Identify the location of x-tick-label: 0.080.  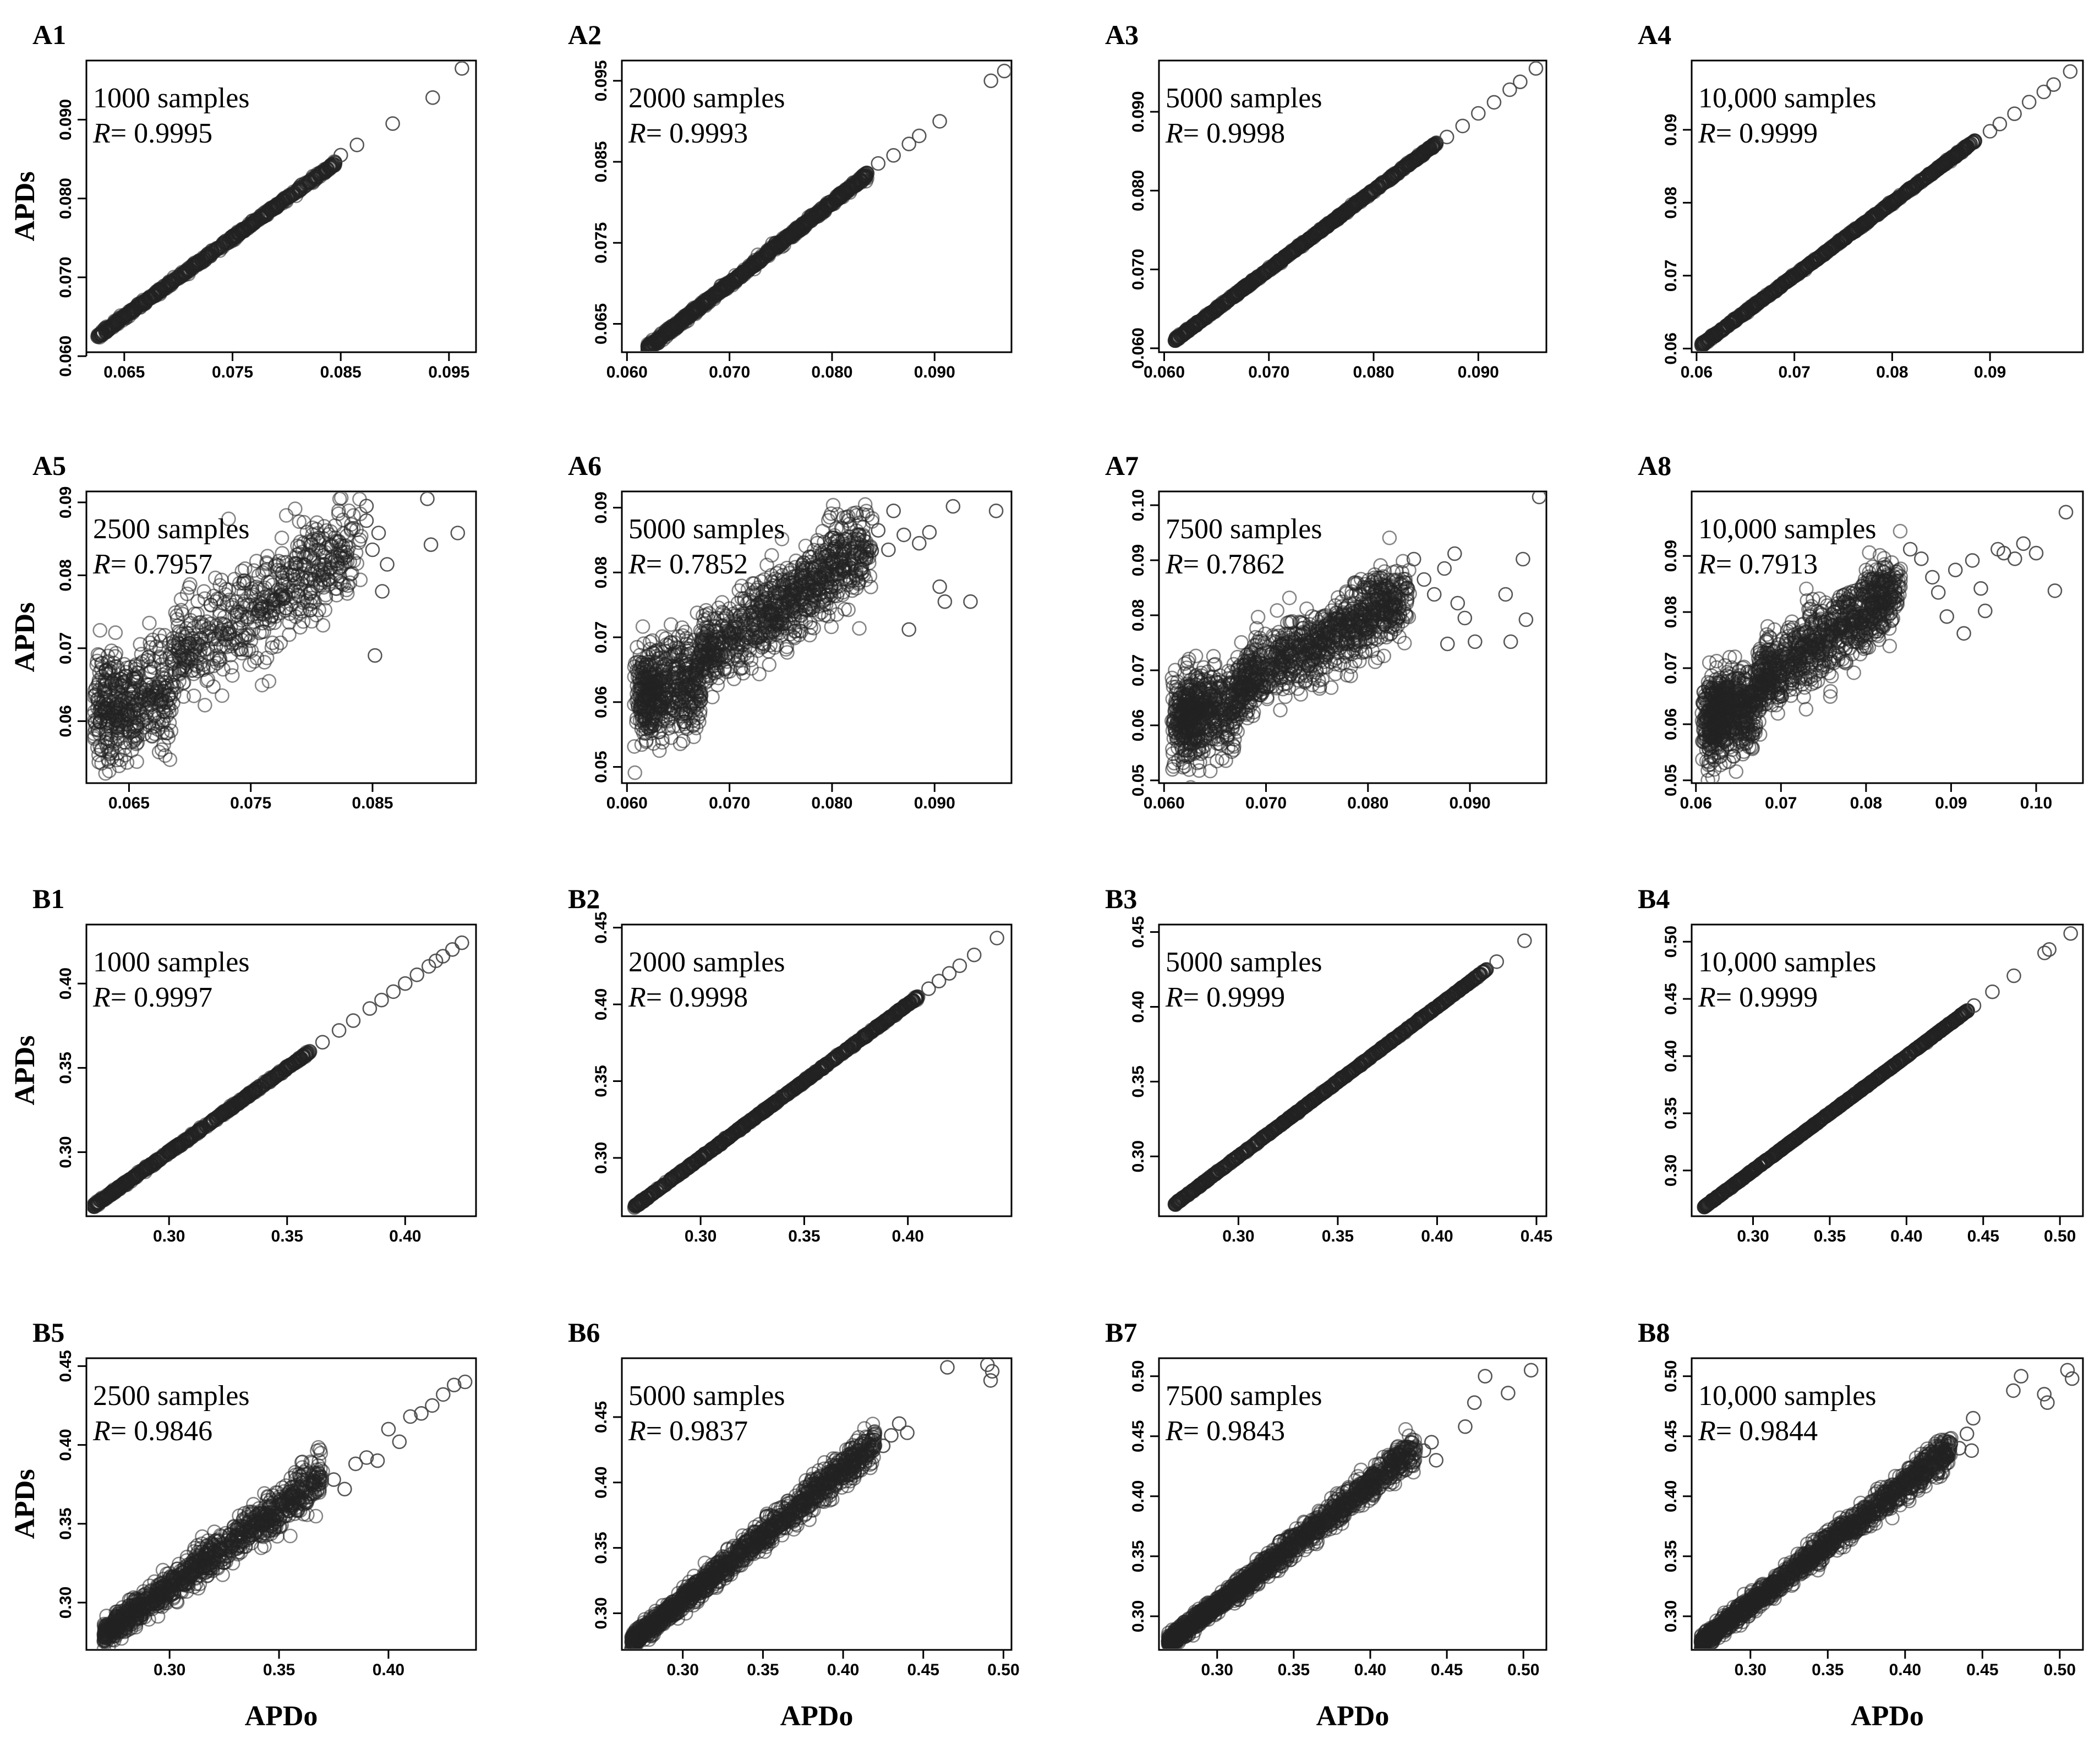
(831, 372).